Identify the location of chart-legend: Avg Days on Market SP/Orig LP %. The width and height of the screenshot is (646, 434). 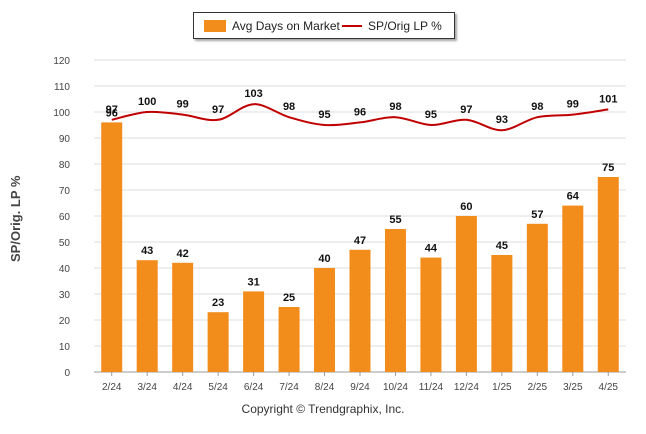
(324, 25).